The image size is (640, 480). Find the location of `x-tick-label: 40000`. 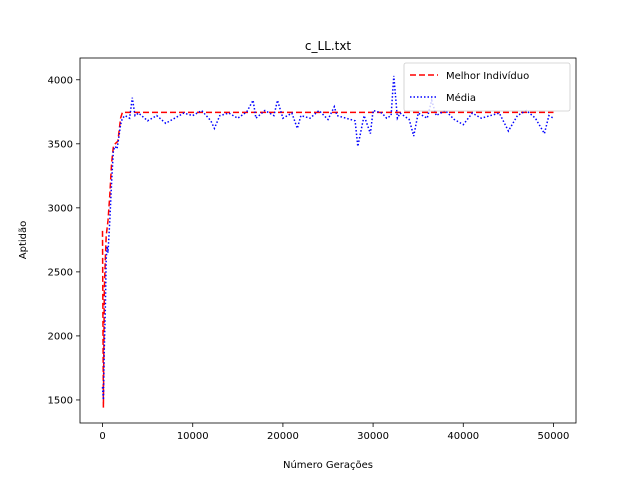

x-tick-label: 40000 is located at coordinates (463, 436).